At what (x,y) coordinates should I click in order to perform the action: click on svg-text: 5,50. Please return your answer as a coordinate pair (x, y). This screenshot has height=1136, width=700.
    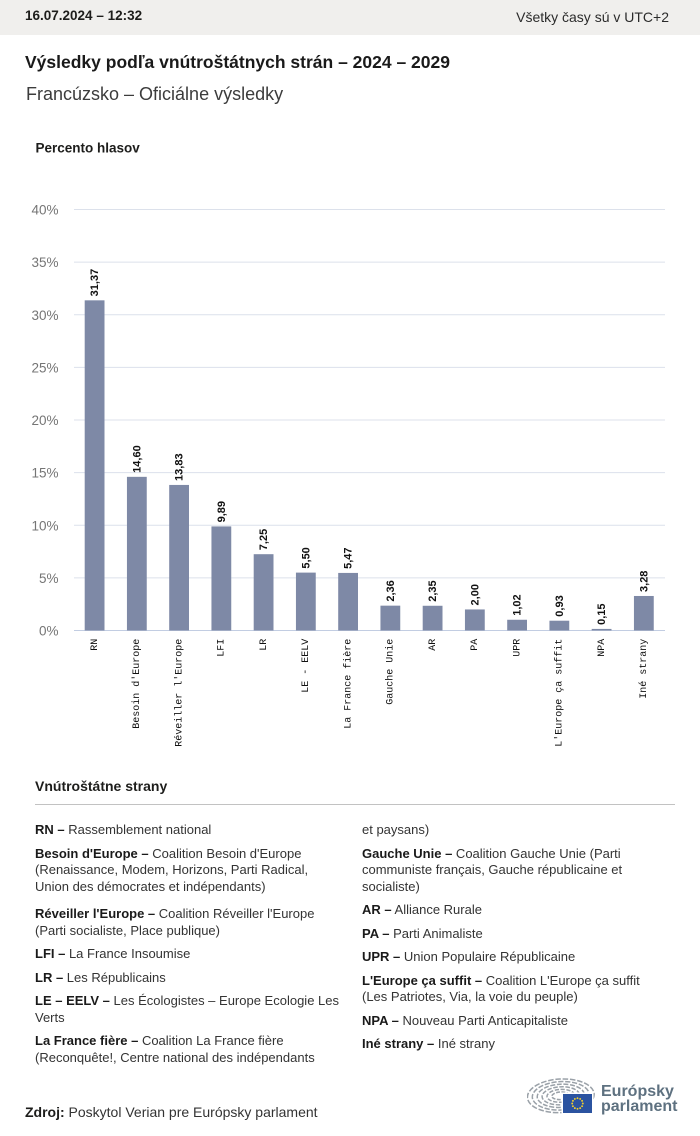
    Looking at the image, I should click on (306, 557).